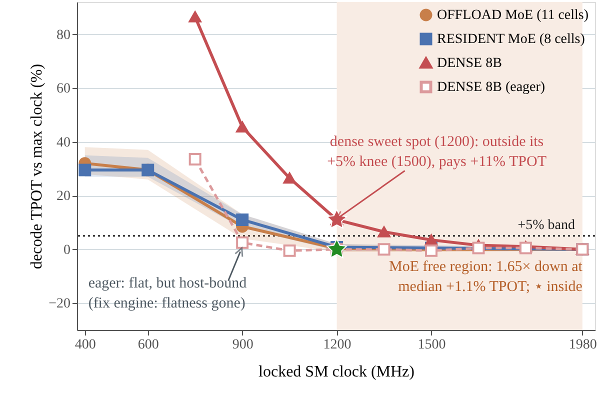 The width and height of the screenshot is (598, 394). Describe the element at coordinates (546, 225) in the screenshot. I see `ref-line-label: +5% band` at that location.